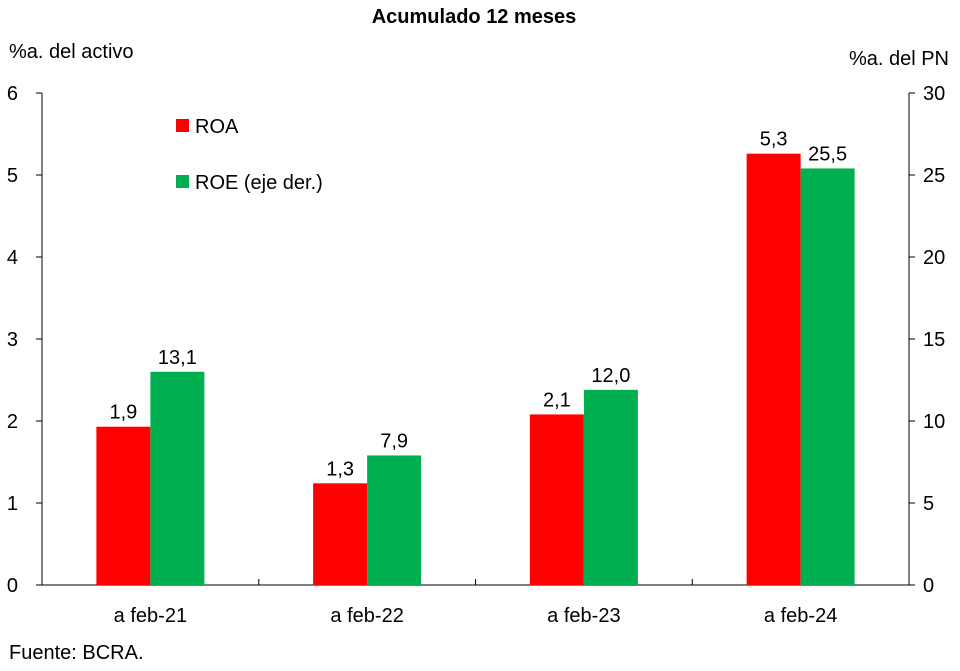  What do you see at coordinates (827, 154) in the screenshot?
I see `data-label: 25,5` at bounding box center [827, 154].